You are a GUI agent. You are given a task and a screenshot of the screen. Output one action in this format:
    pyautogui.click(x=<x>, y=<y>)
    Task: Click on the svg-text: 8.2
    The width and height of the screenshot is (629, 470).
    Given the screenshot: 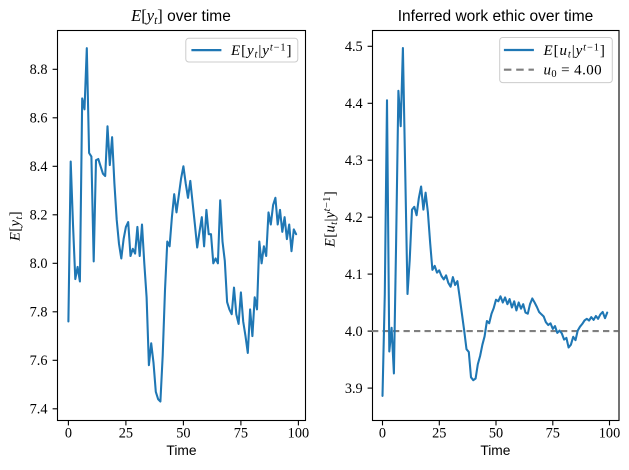 What is the action you would take?
    pyautogui.click(x=39, y=216)
    